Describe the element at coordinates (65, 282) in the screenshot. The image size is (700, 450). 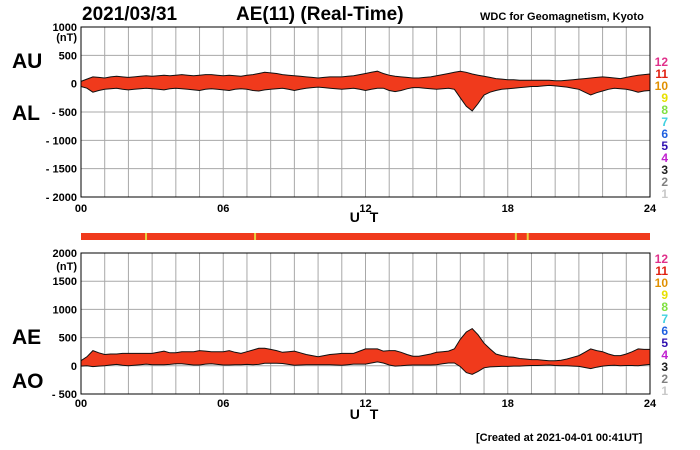
I see `y-tick-label: 1500` at that location.